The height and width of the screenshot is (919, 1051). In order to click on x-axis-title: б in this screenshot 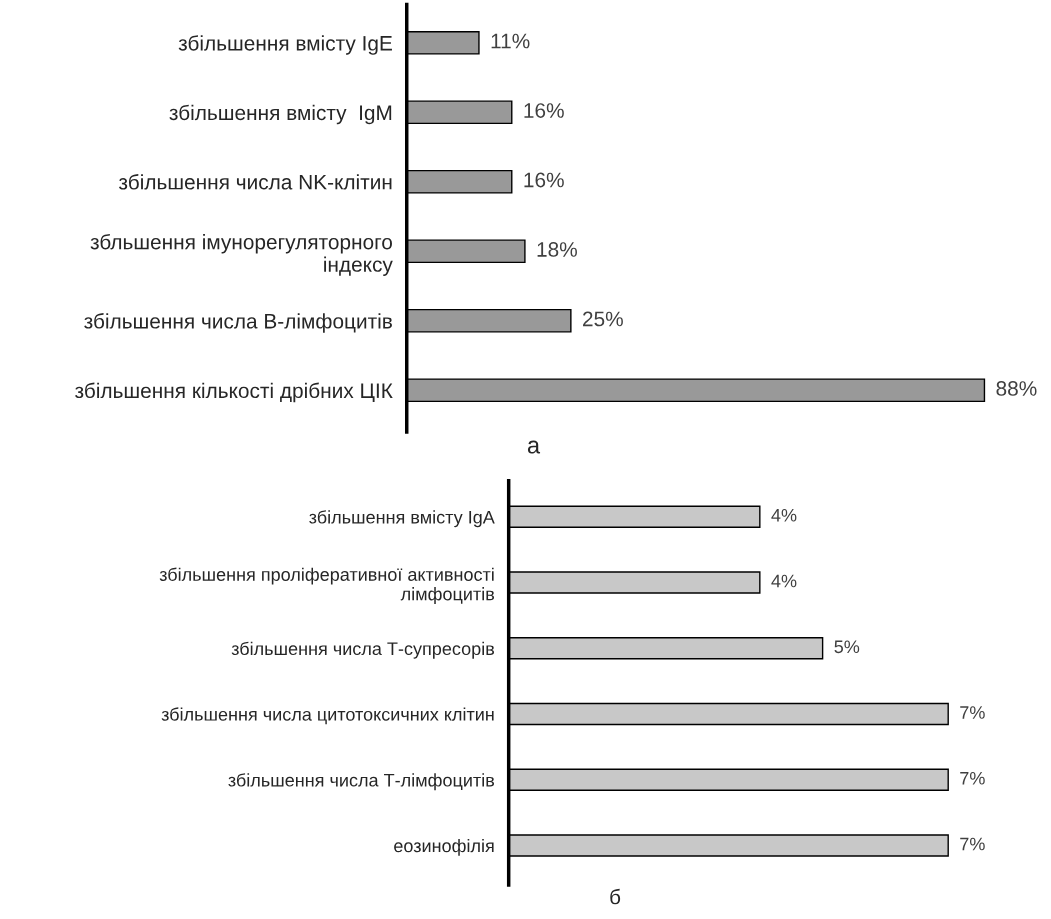, I will do `click(615, 896)`.